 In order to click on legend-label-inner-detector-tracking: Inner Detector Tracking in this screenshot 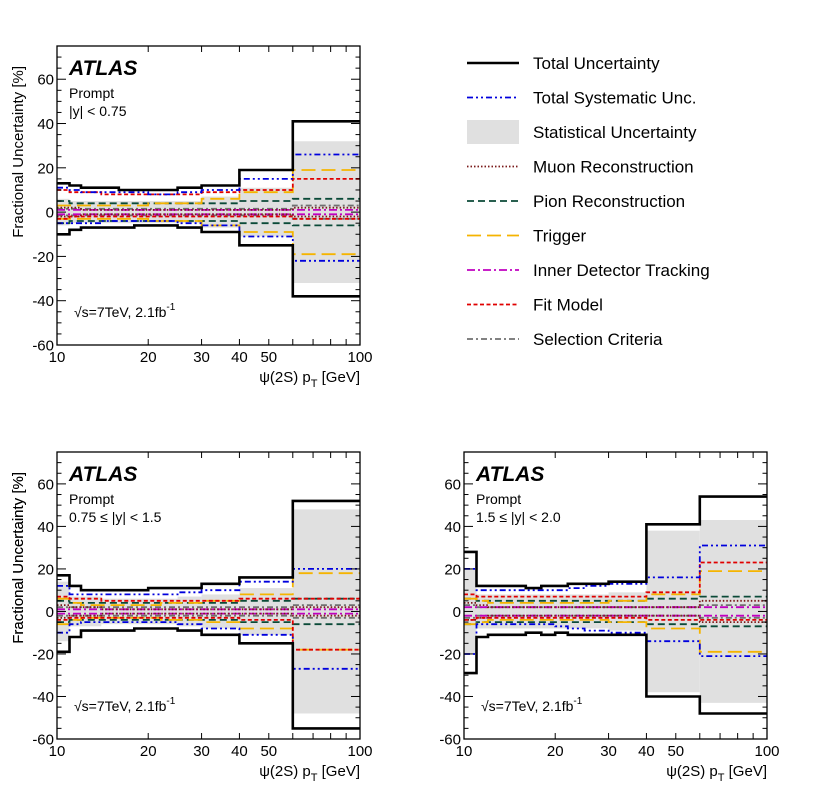, I will do `click(621, 270)`.